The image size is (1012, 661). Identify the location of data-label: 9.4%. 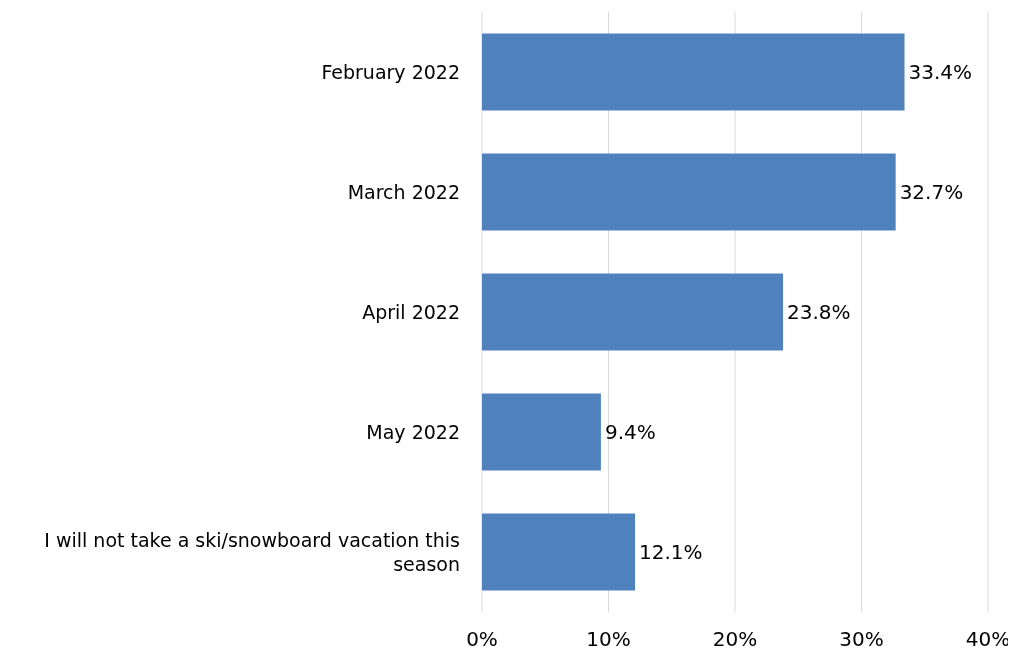
(630, 432).